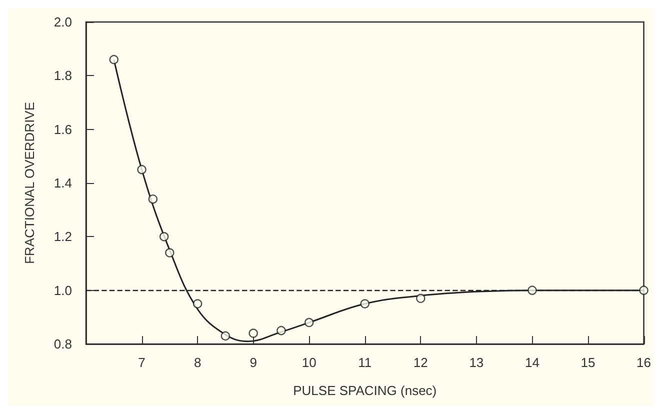  I want to click on x-tick-label: 15, so click(588, 362).